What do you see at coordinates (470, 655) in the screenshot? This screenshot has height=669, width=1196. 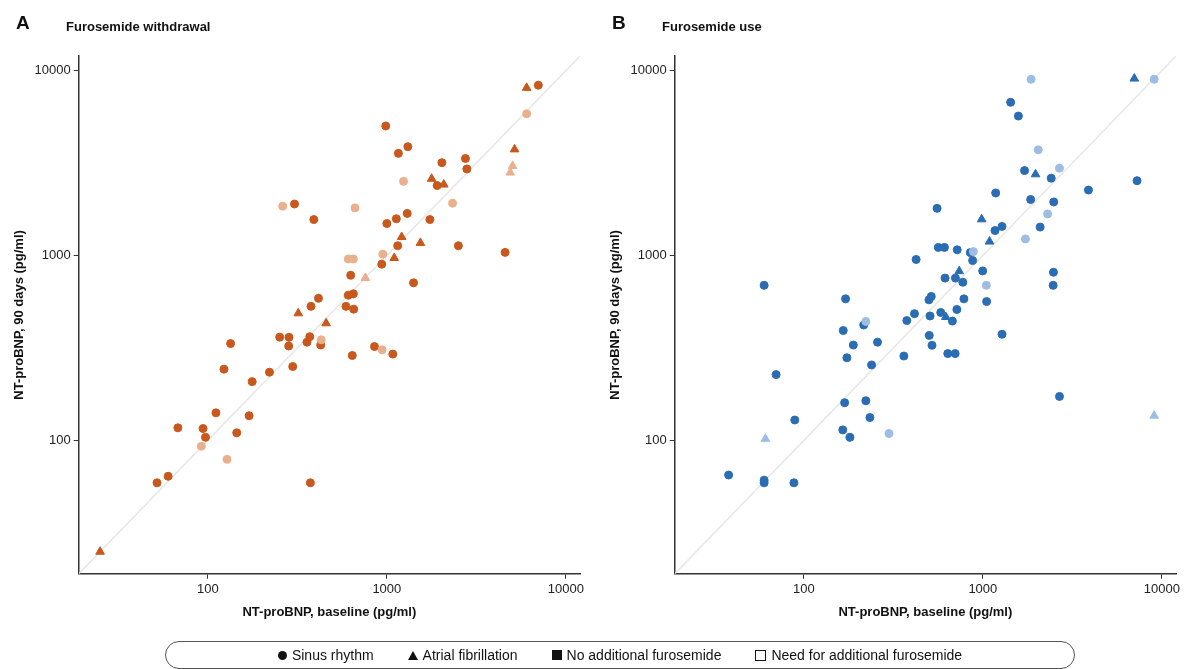 I see `text: Atrial fibrillation` at bounding box center [470, 655].